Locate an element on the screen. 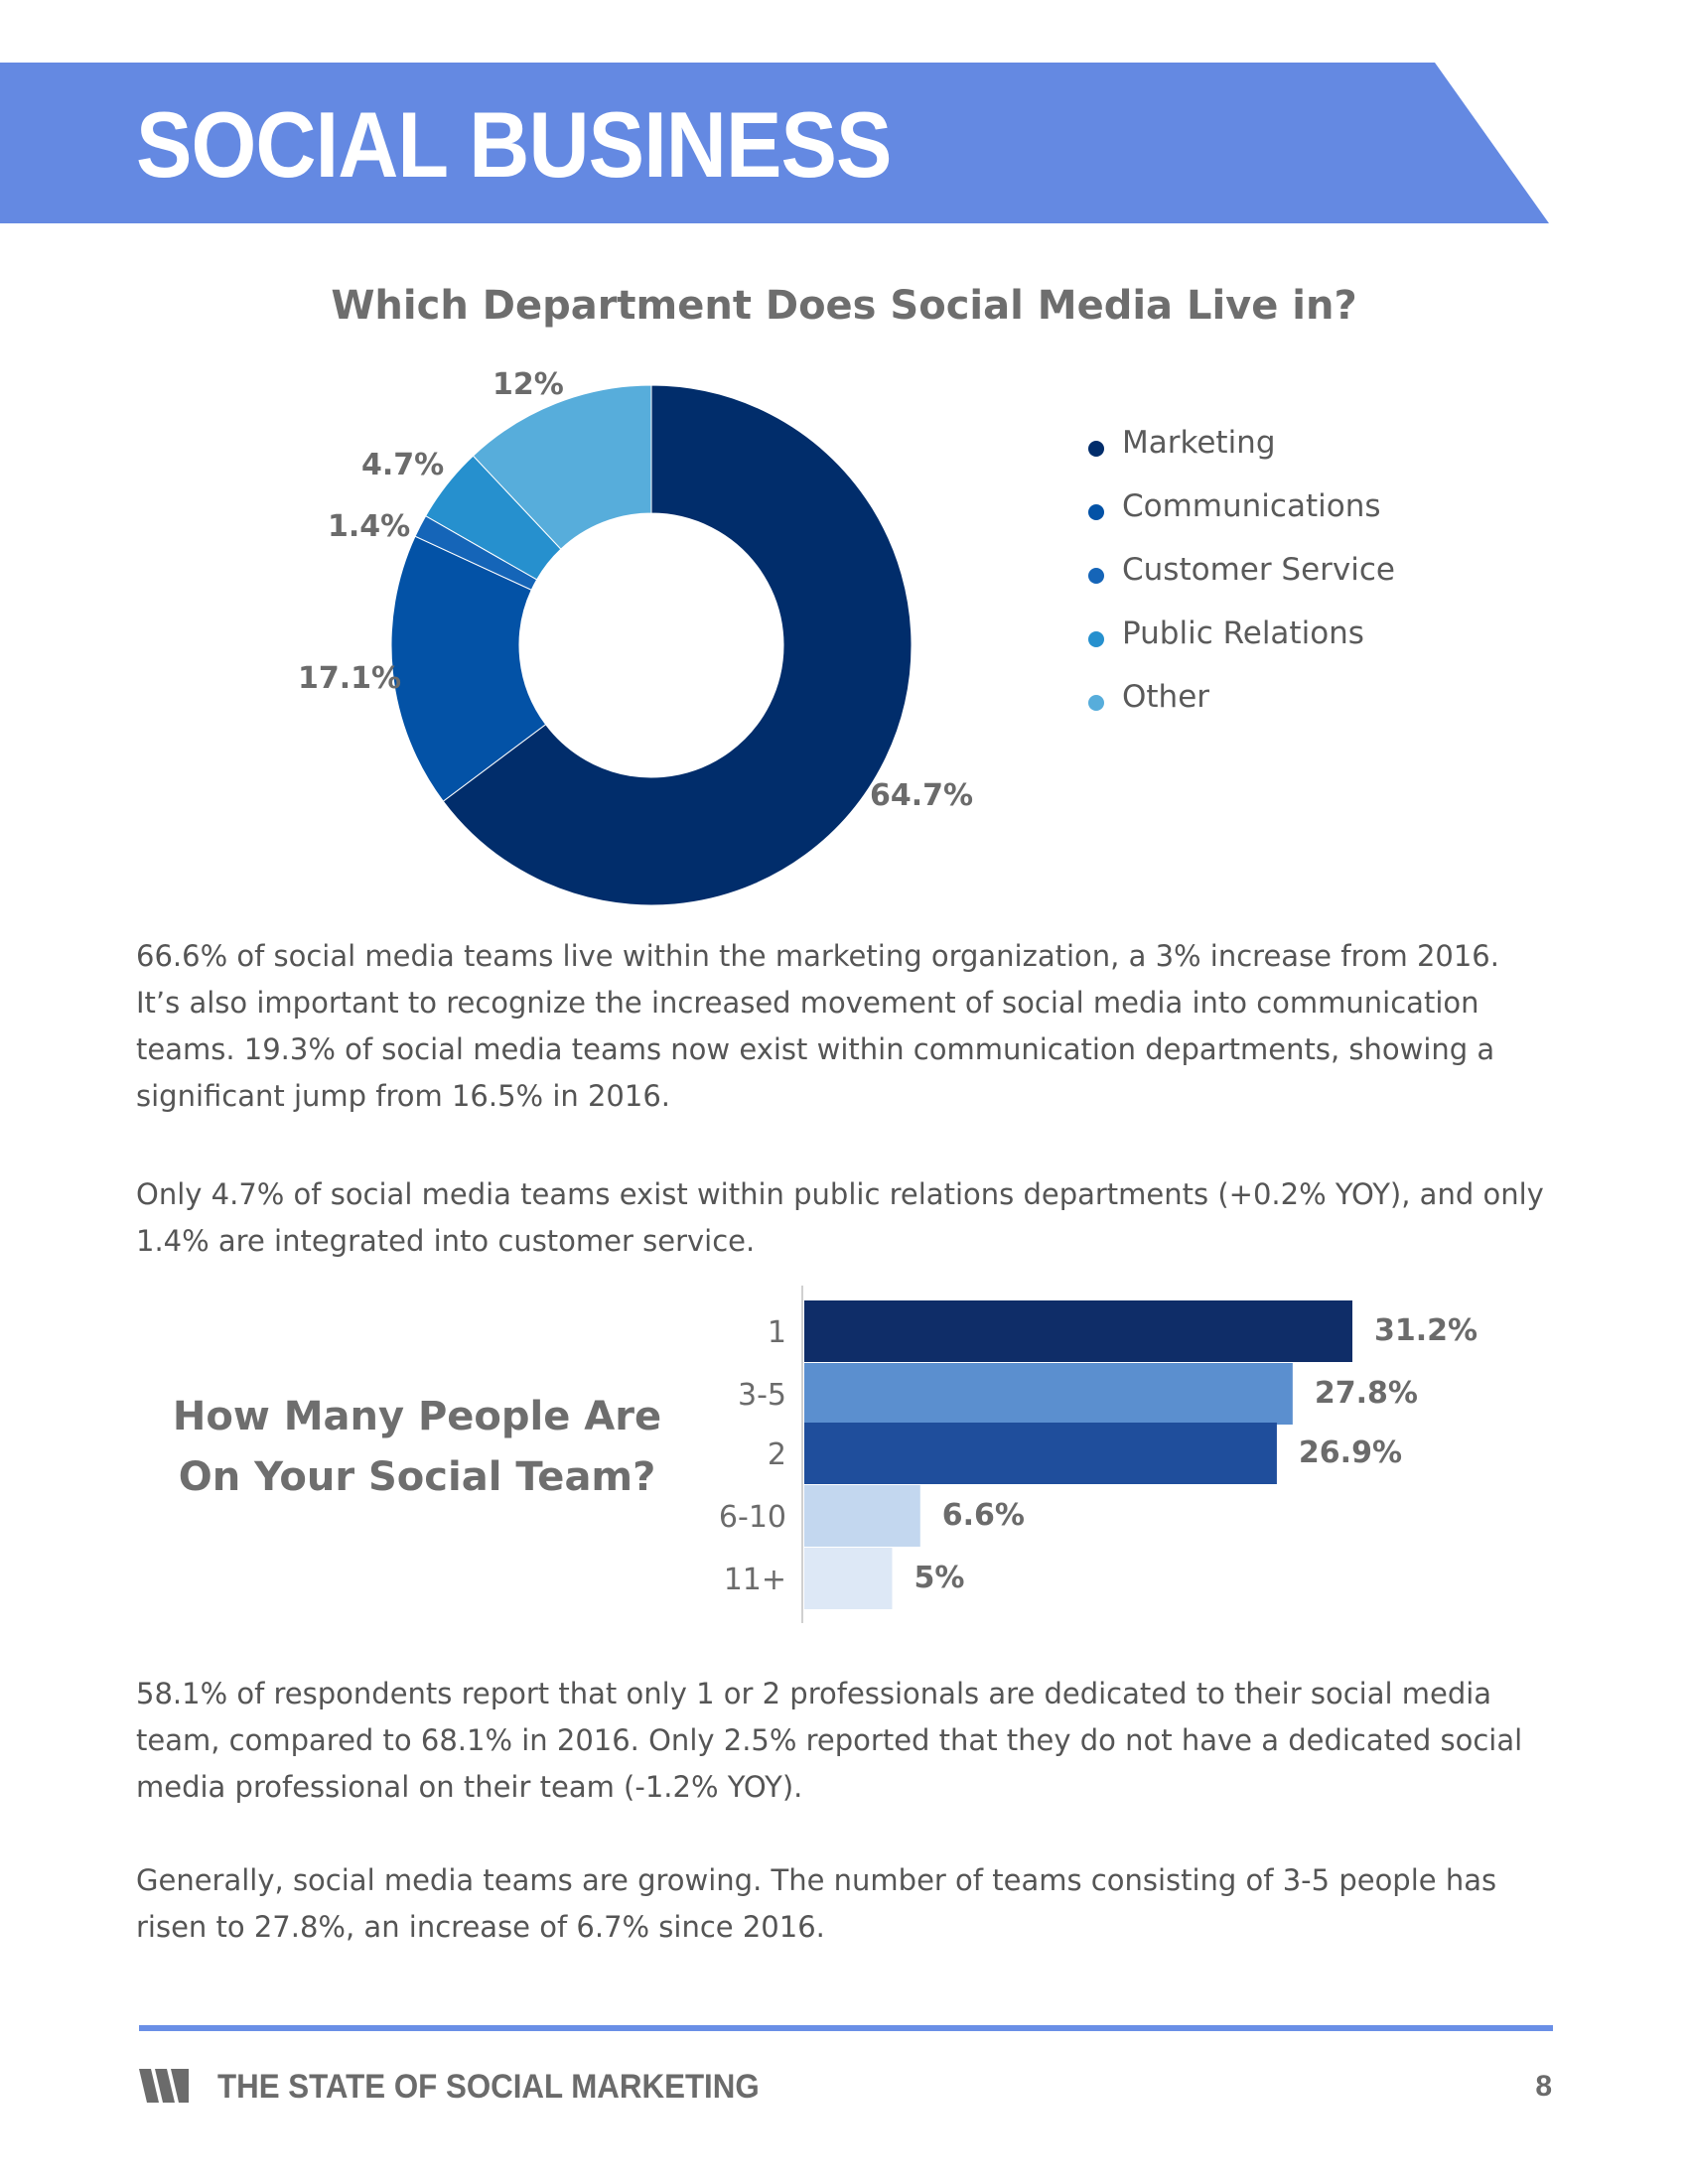  bar-chart-title: How Many People Are On Your Social Team? is located at coordinates (417, 1447).